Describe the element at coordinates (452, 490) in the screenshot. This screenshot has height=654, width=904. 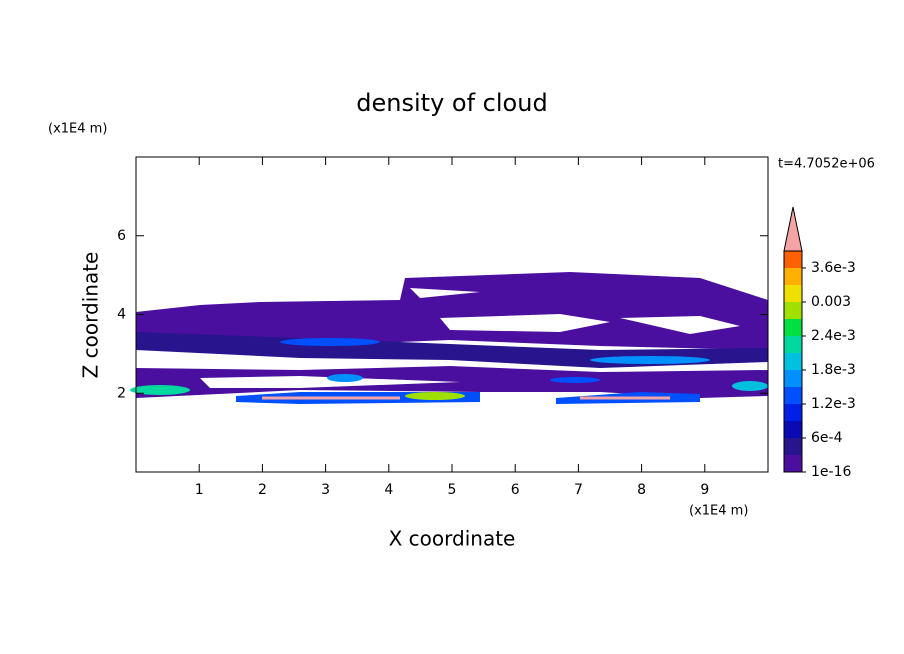
I see `x-tick-label: 5` at that location.